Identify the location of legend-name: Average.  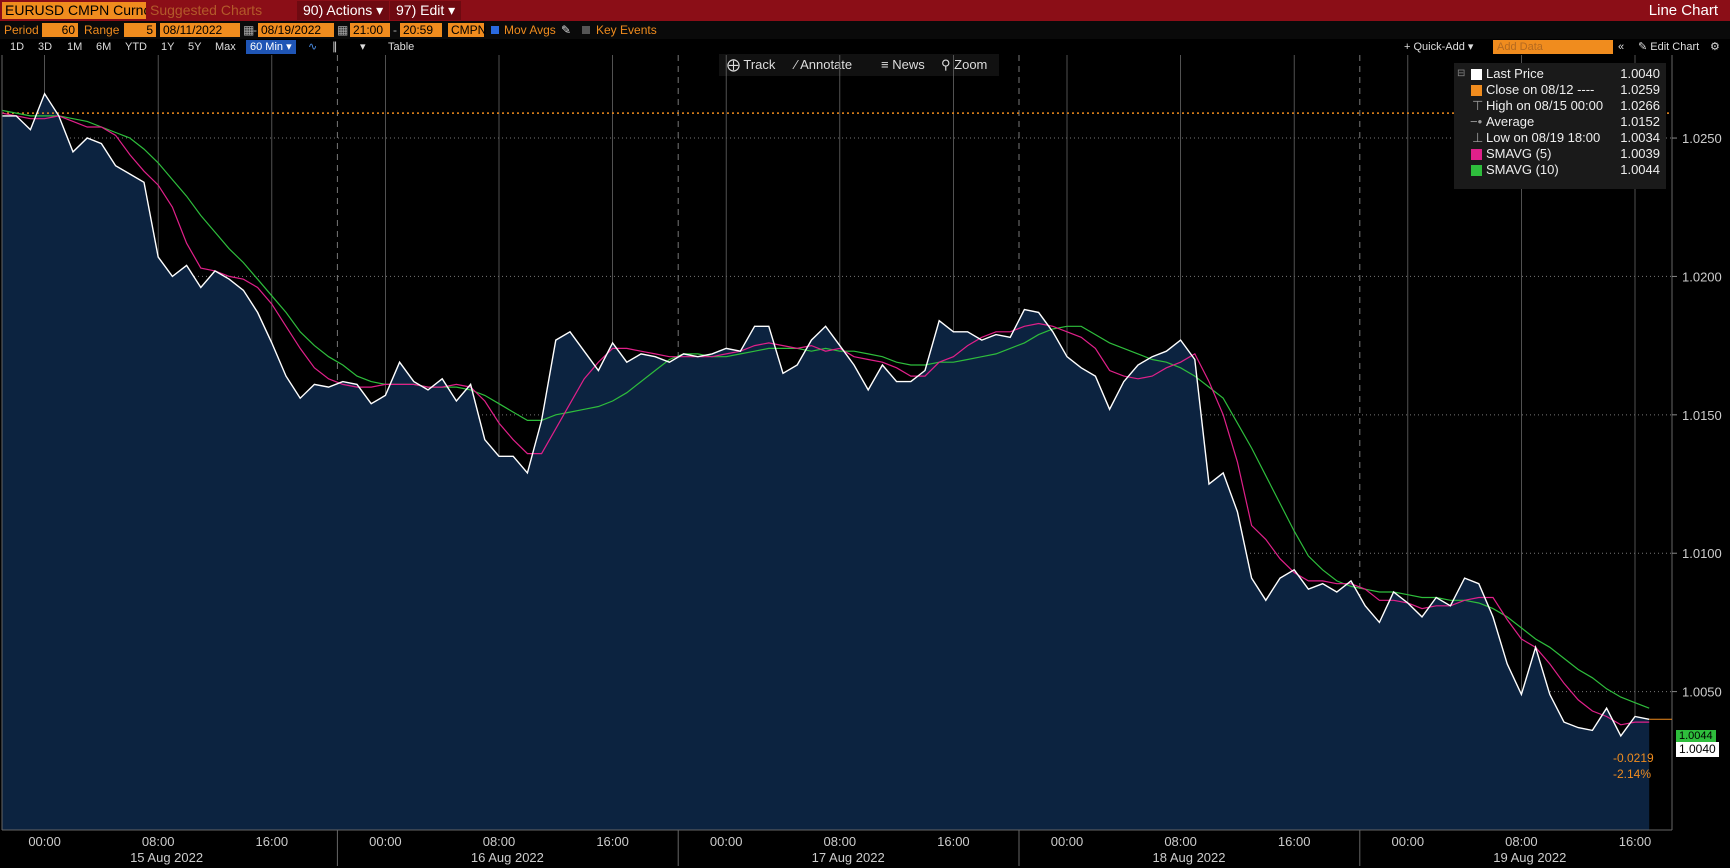
(1510, 121).